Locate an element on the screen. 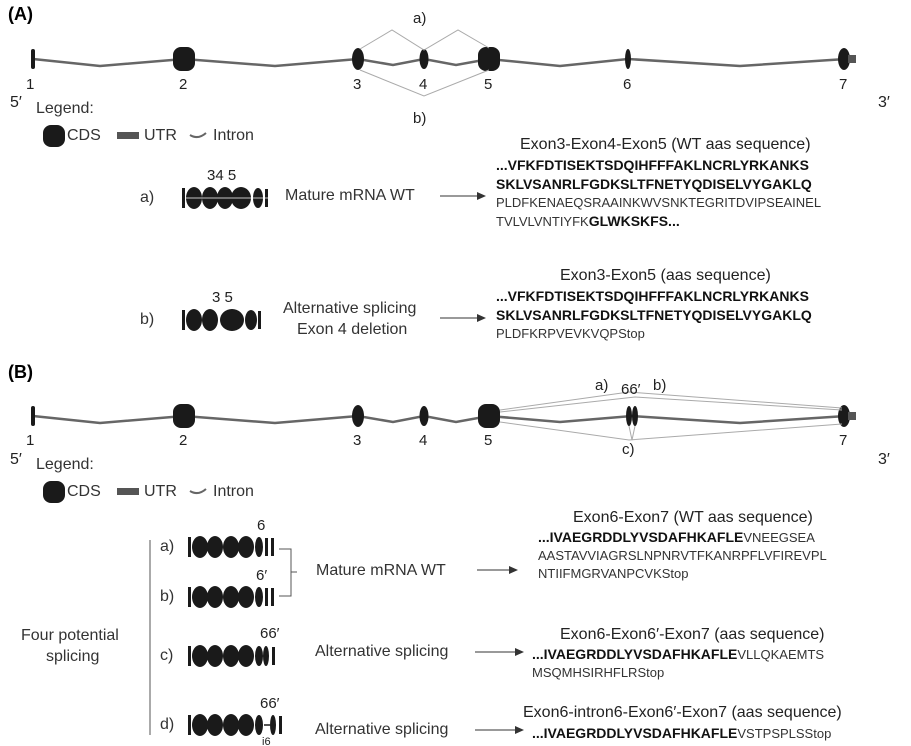 This screenshot has width=911, height=746. exon-6-a is located at coordinates (628, 59).